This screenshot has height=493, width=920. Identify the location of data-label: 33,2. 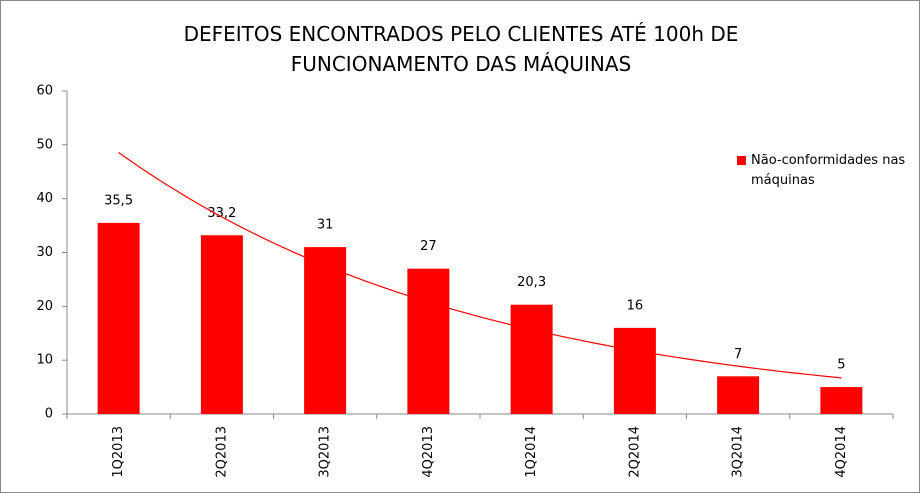
(221, 213).